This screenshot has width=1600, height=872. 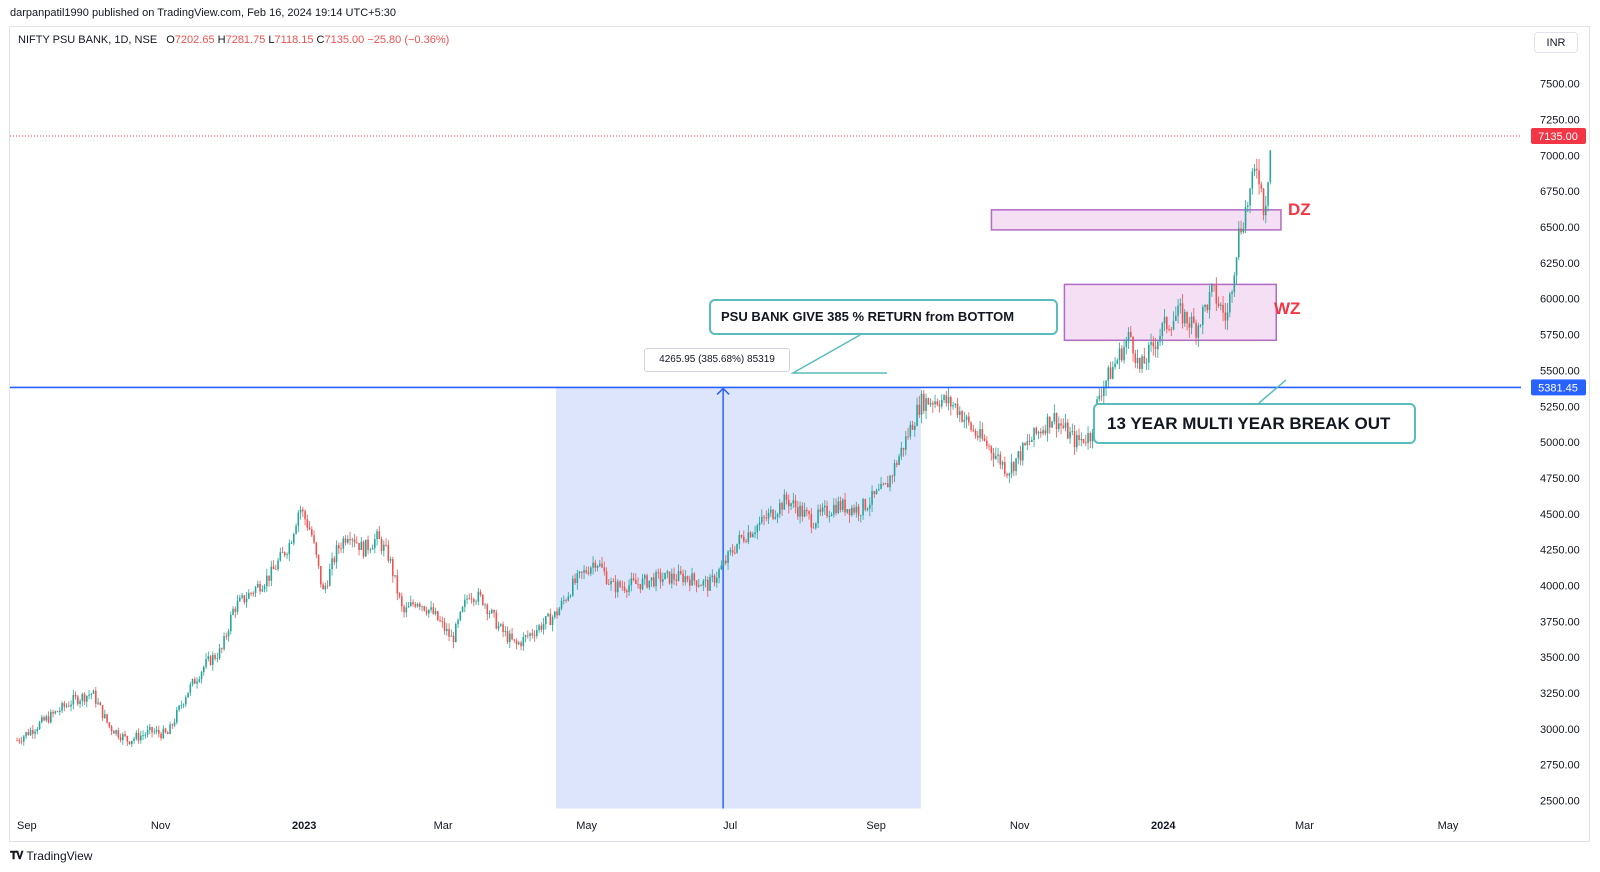 What do you see at coordinates (1560, 85) in the screenshot?
I see `y-tick-label: 7500.00` at bounding box center [1560, 85].